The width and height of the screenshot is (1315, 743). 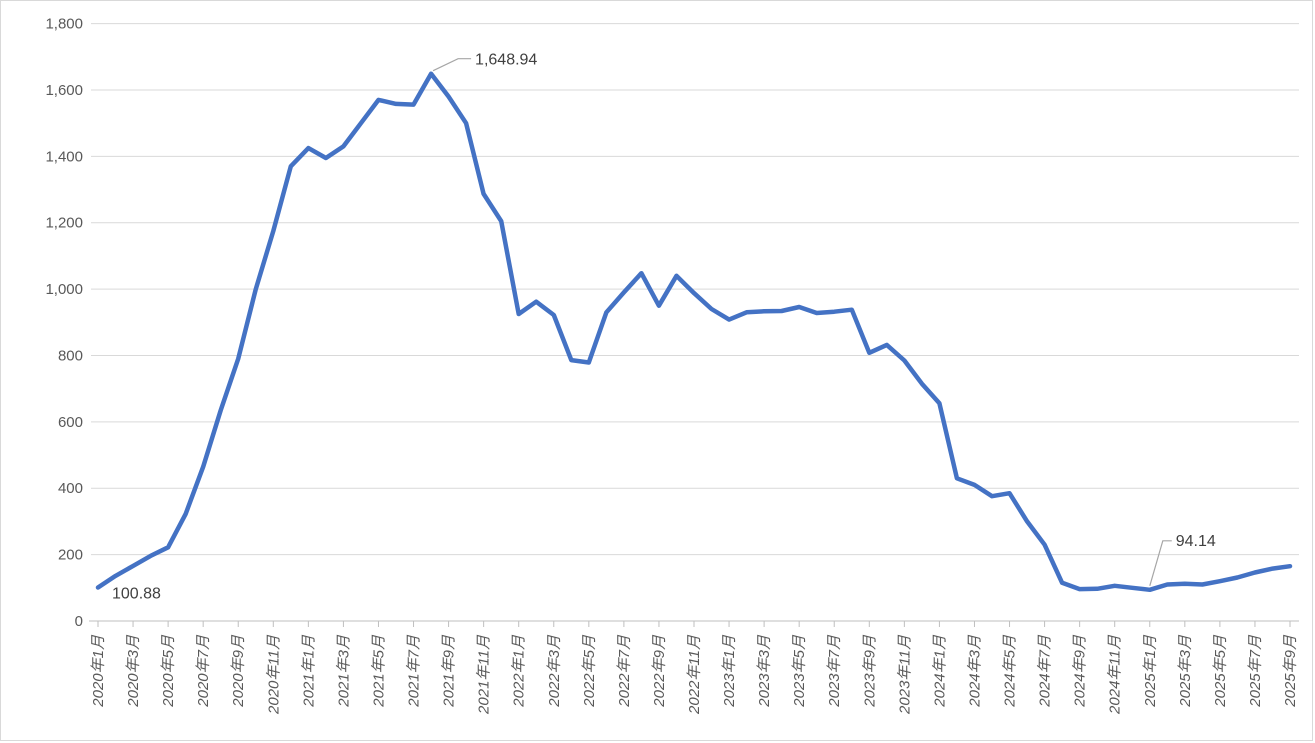 I want to click on x-axis-label: 2025年5月, so click(x=1220, y=671).